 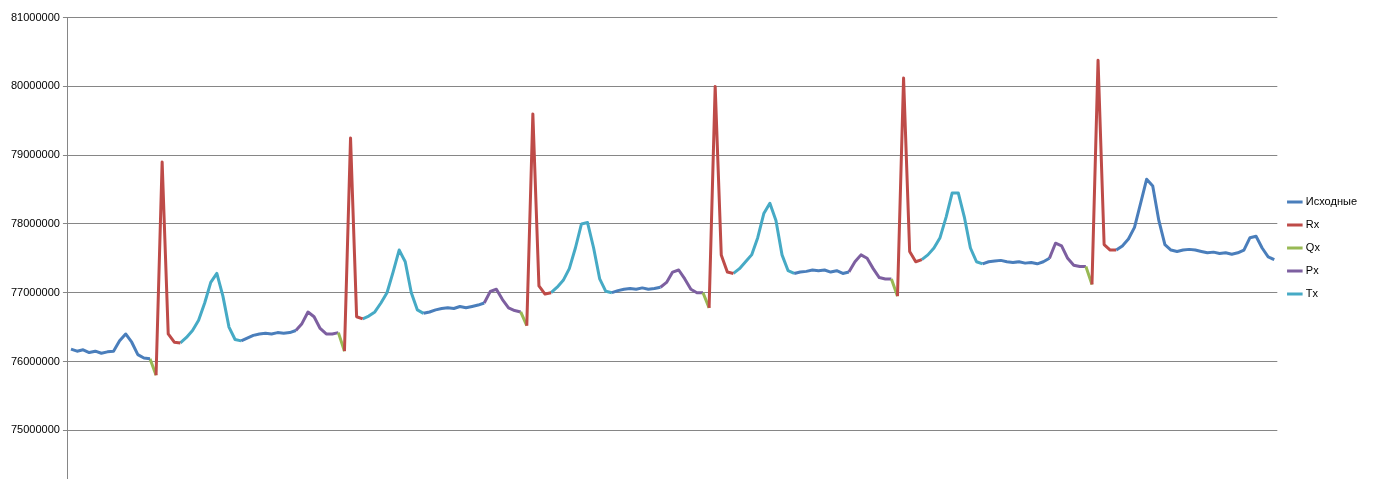 I want to click on y-tick-label: 77000000, so click(x=35, y=291).